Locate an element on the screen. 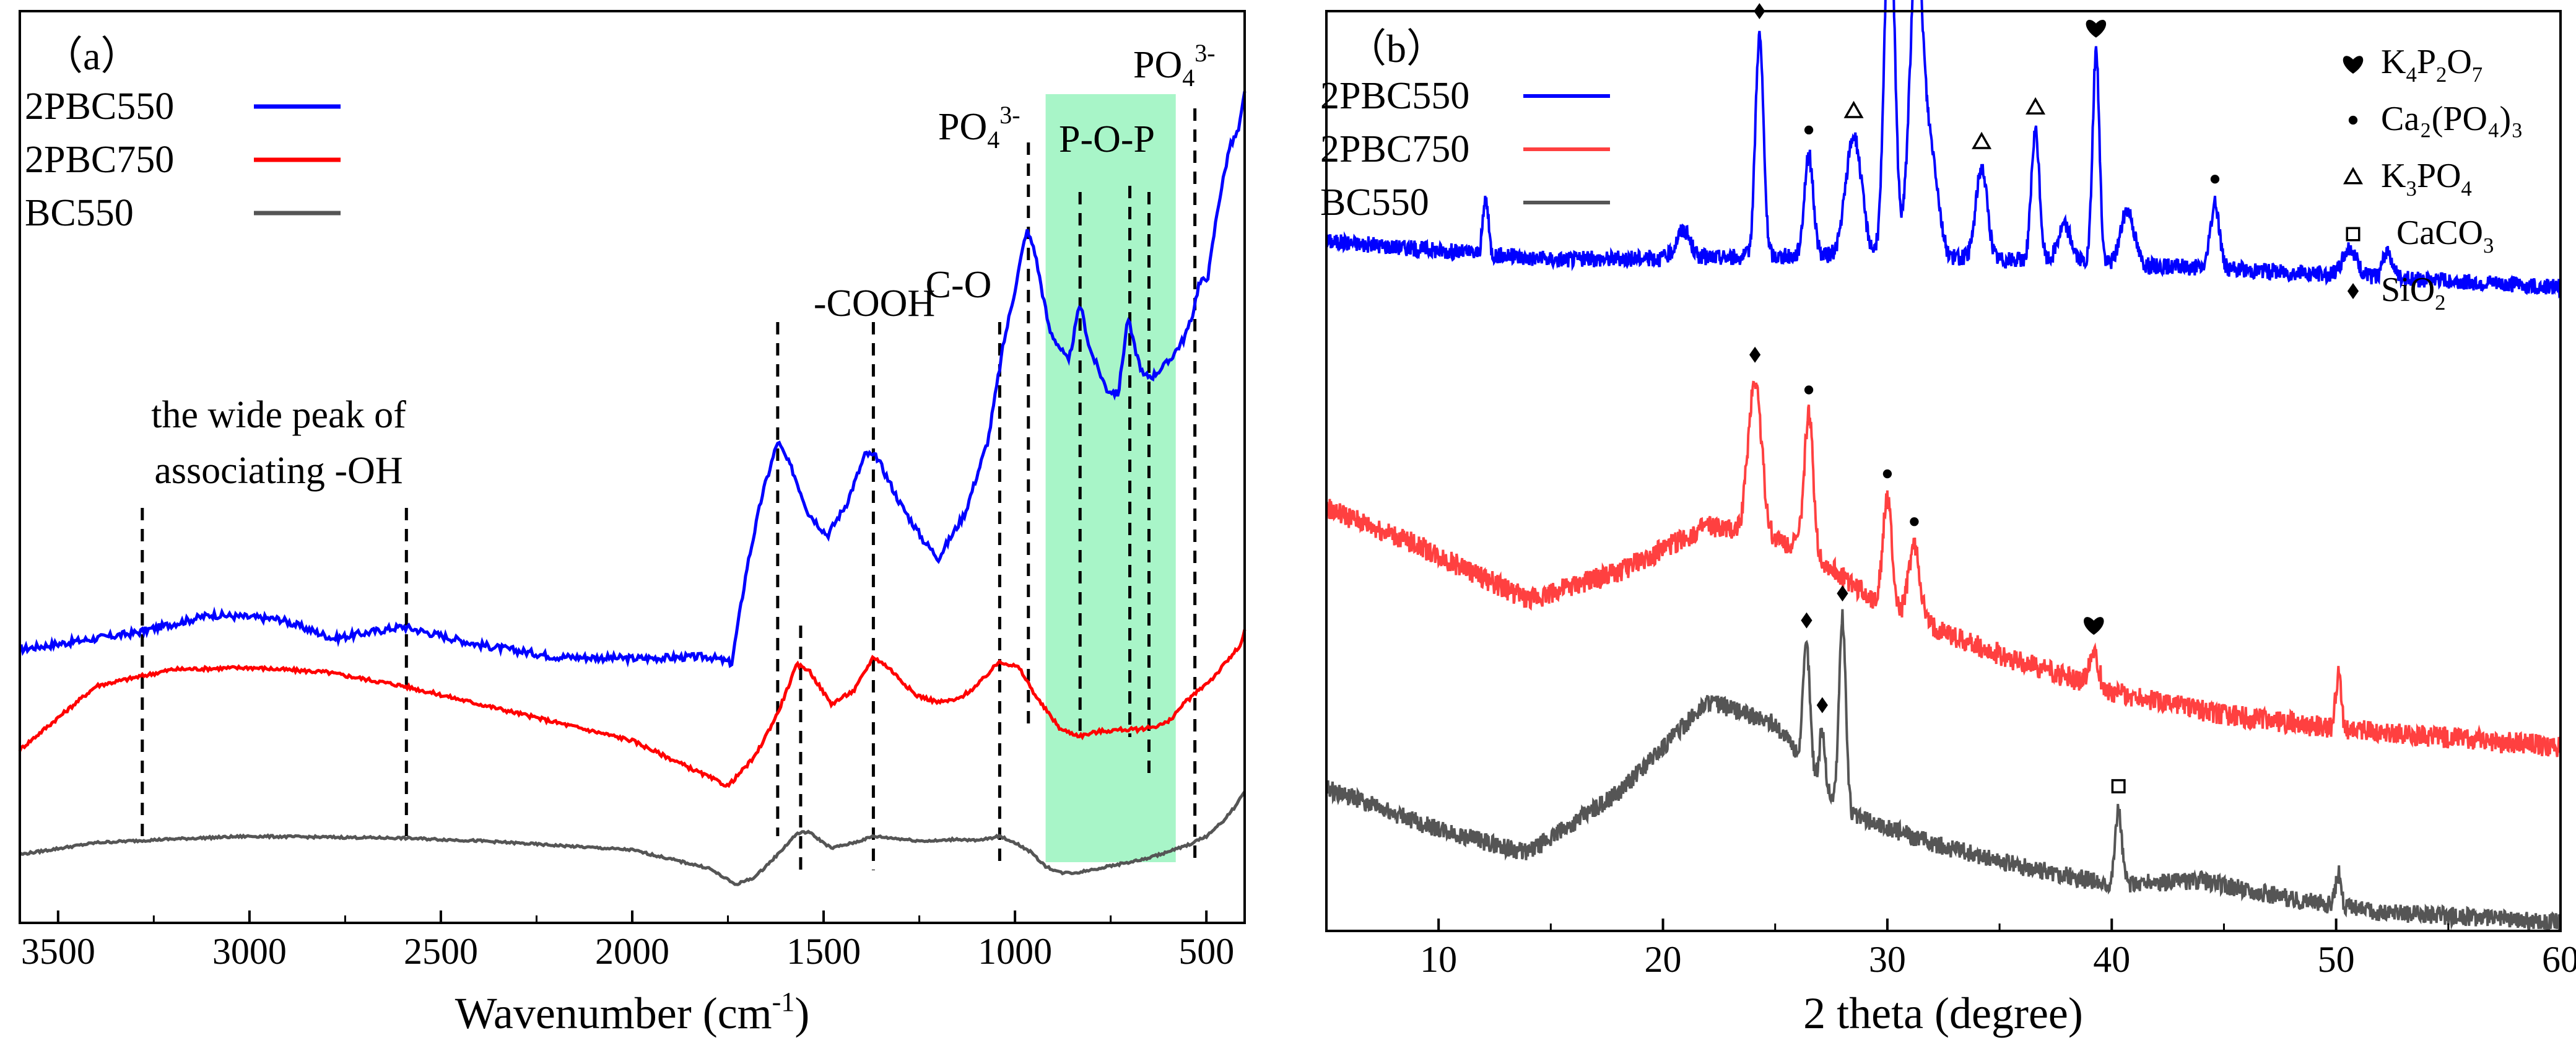  panel-a-label: （a） is located at coordinates (91, 56).